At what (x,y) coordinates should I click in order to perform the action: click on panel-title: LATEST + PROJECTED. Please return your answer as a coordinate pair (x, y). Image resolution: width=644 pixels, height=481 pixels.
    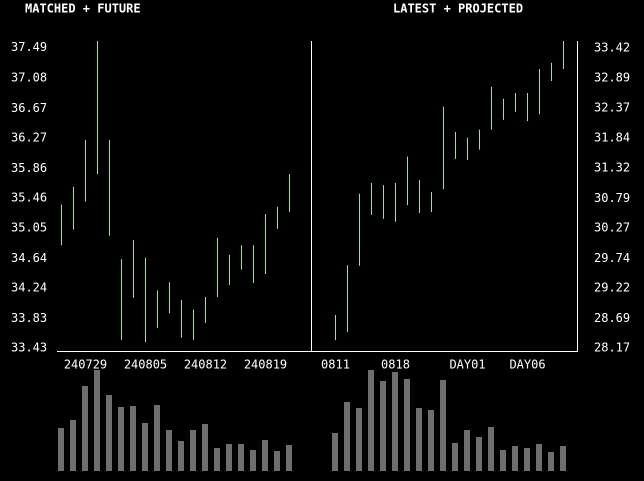
    Looking at the image, I should click on (458, 9).